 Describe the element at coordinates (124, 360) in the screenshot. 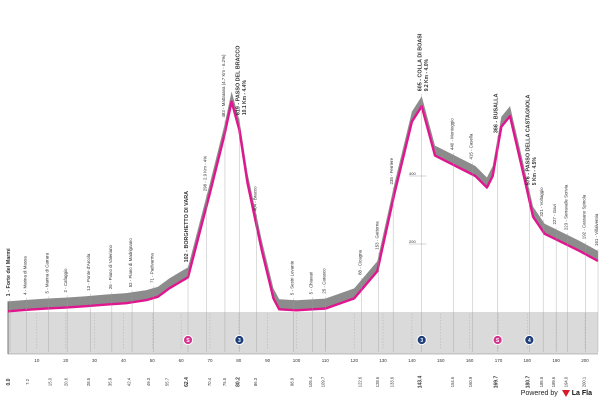

I see `distance-tick-label: 40` at that location.